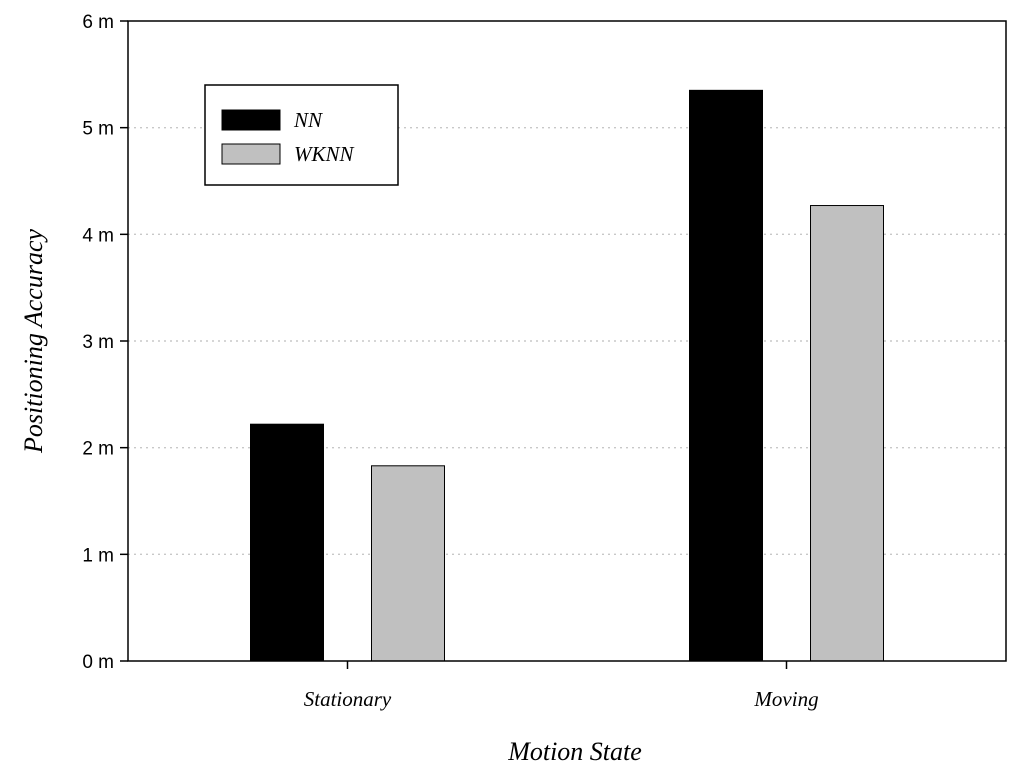 The width and height of the screenshot is (1024, 777). Describe the element at coordinates (408, 563) in the screenshot. I see `bar-wknn-stationary` at that location.